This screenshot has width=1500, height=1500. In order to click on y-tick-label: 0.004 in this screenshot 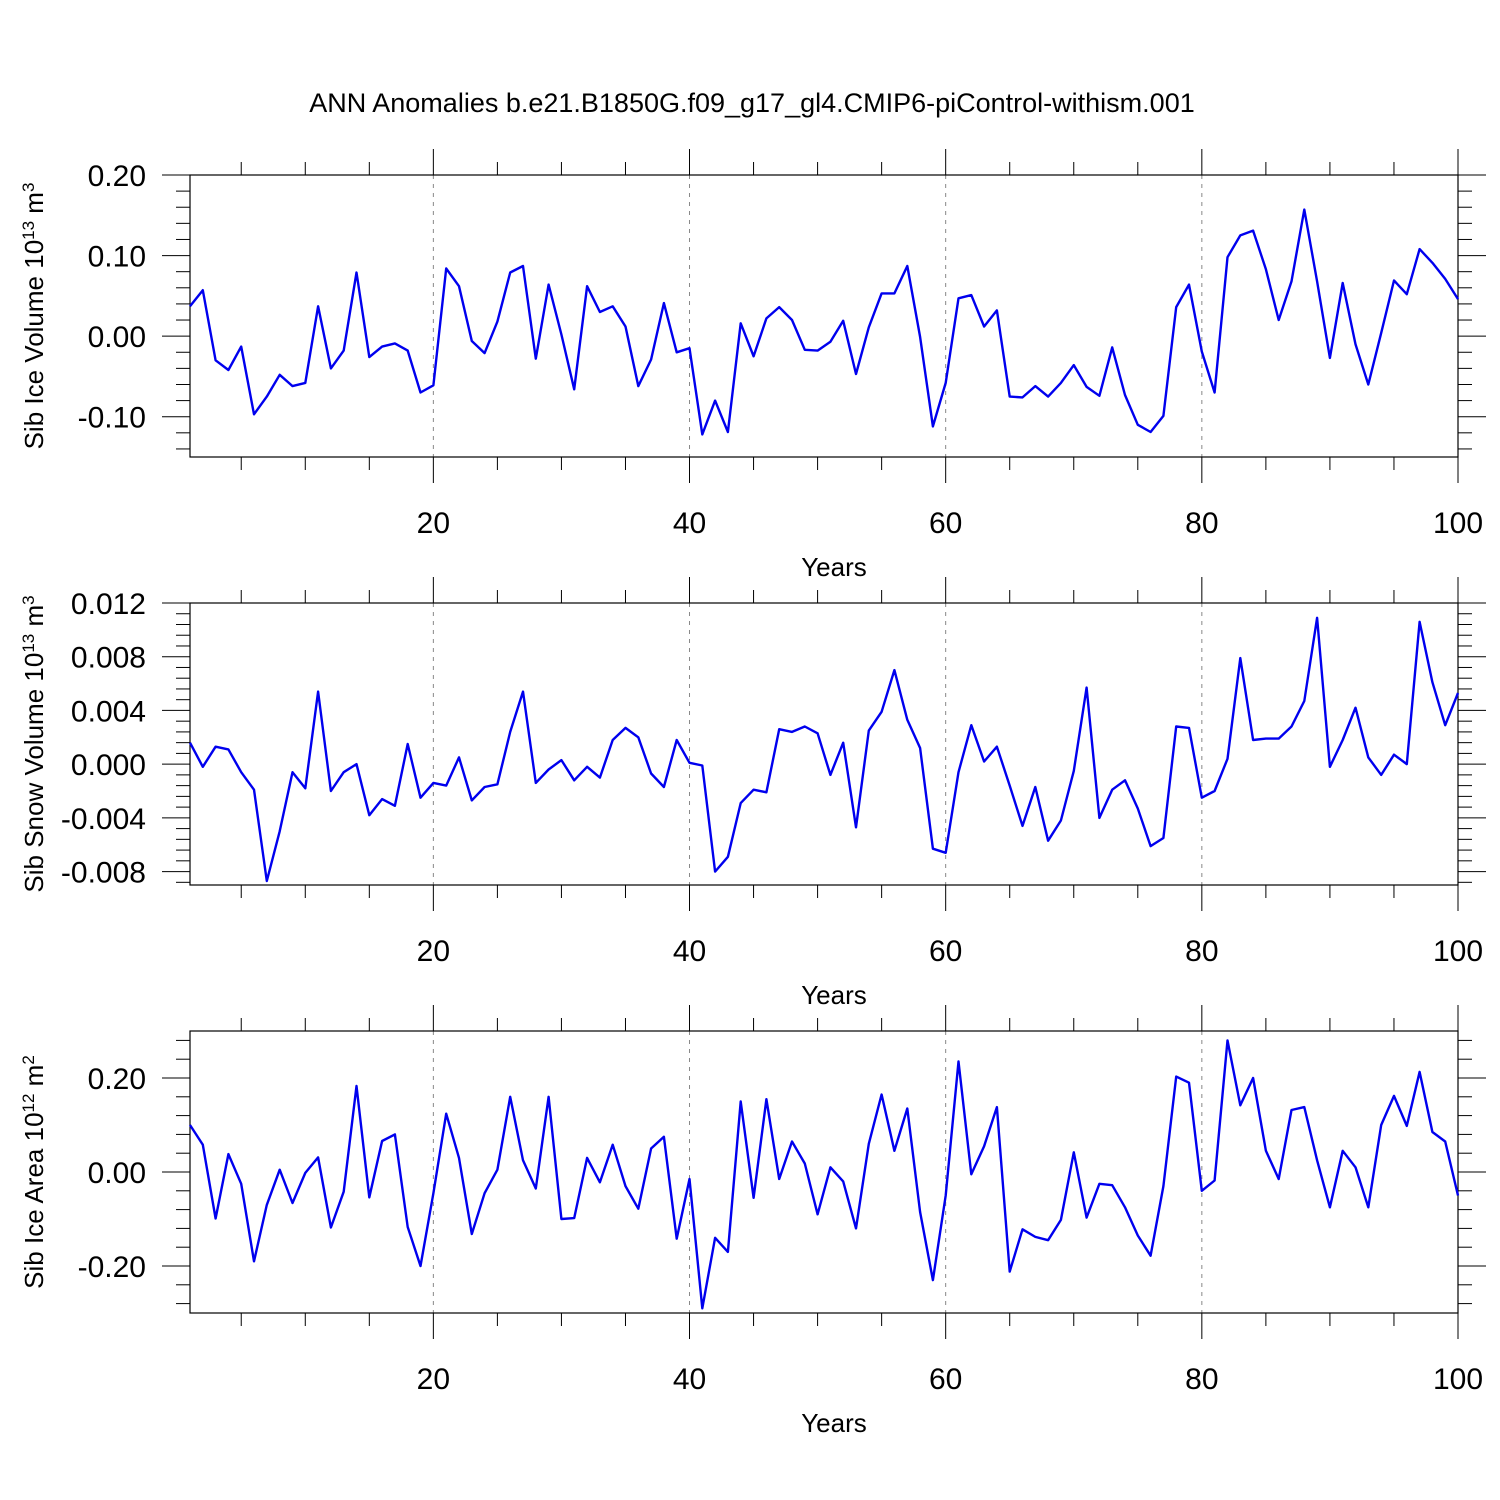, I will do `click(108, 711)`.